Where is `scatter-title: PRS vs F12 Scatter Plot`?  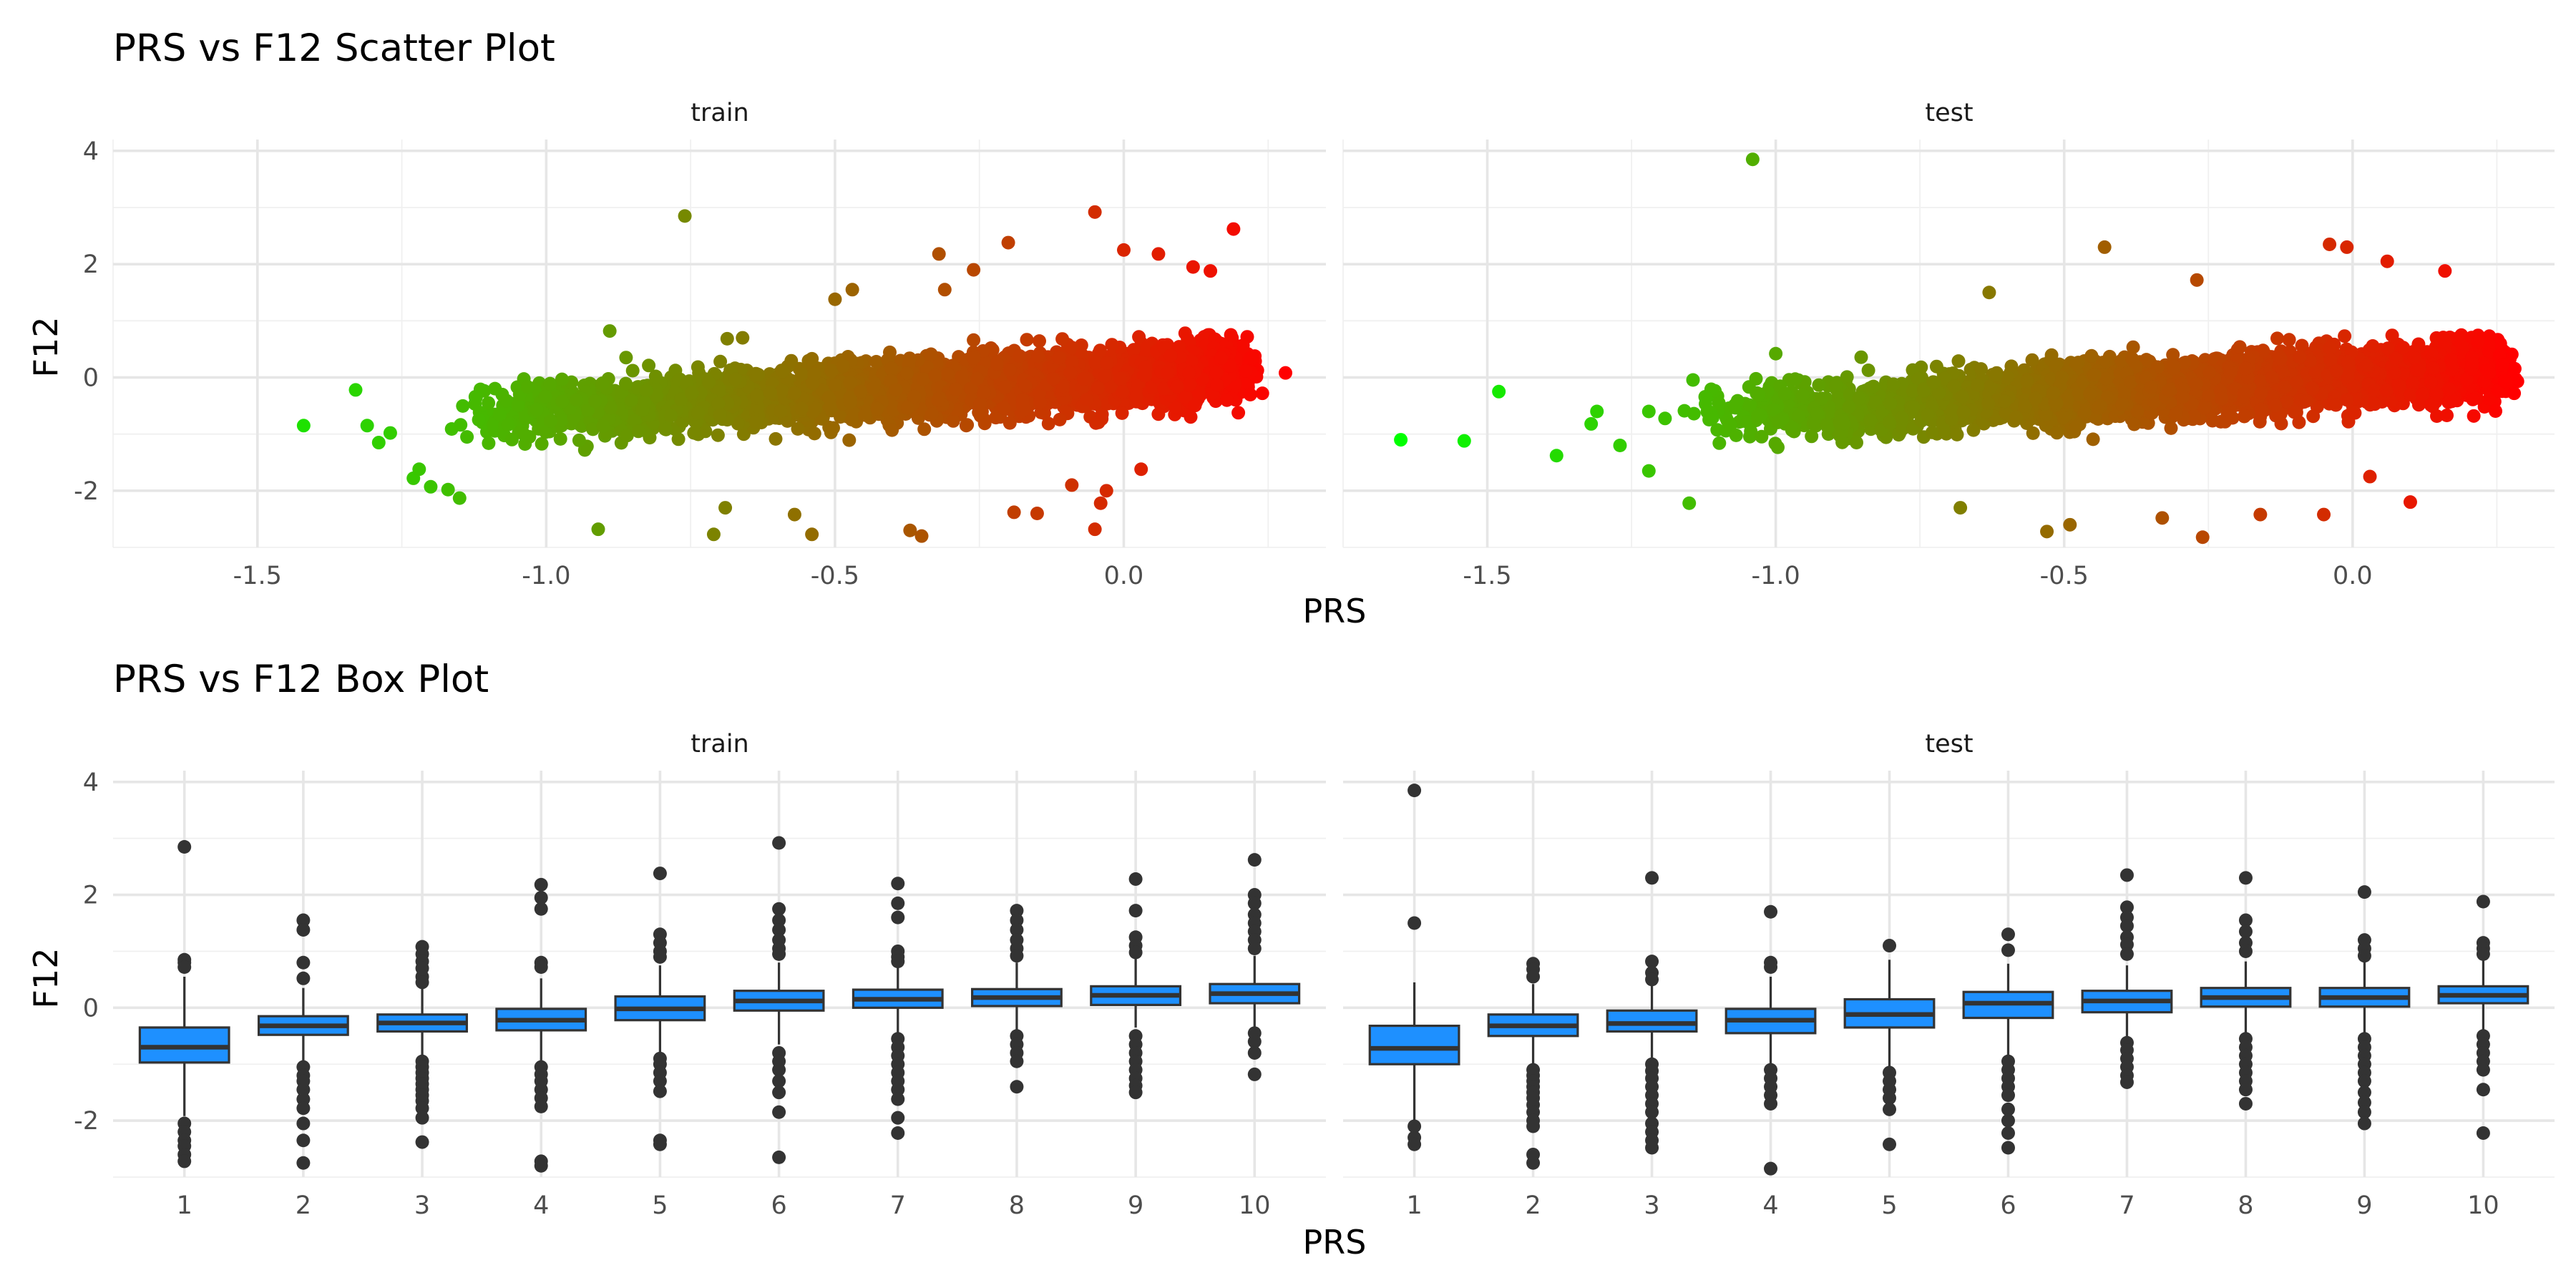
scatter-title: PRS vs F12 Scatter Plot is located at coordinates (334, 48).